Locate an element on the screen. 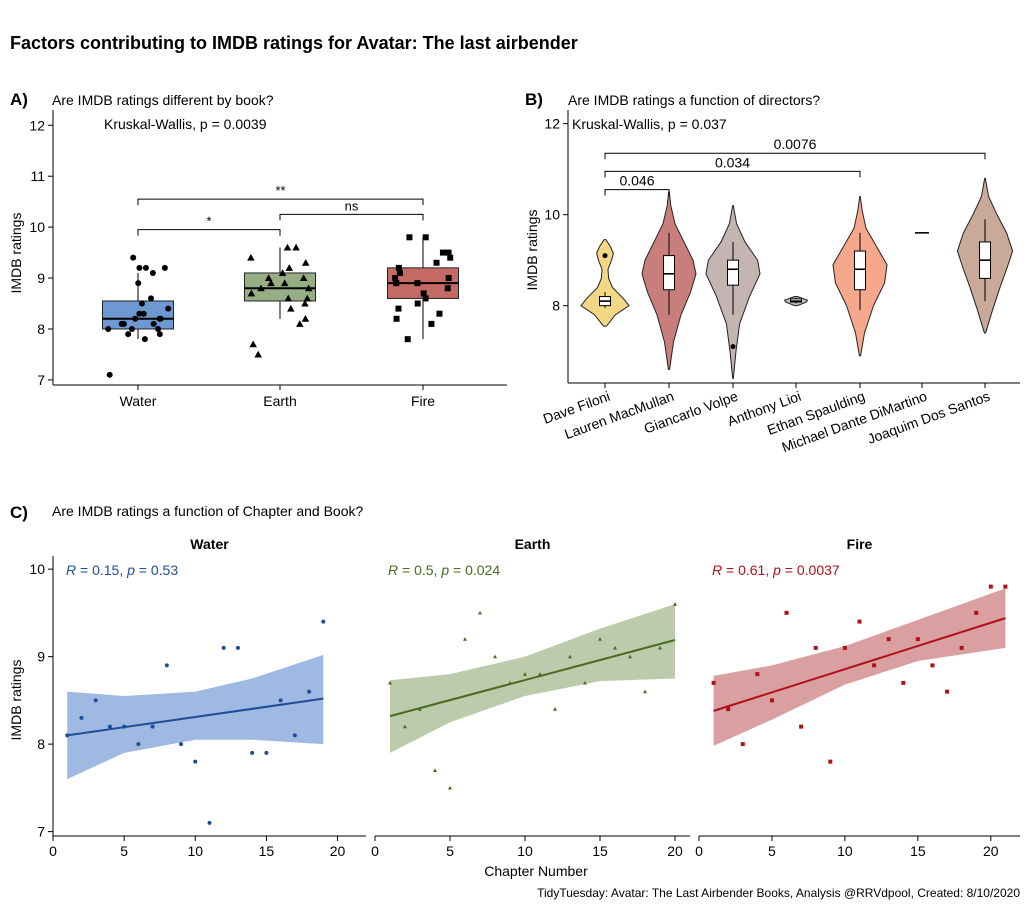 This screenshot has height=909, width=1030. panel-c-xtick-label: 20 is located at coordinates (338, 851).